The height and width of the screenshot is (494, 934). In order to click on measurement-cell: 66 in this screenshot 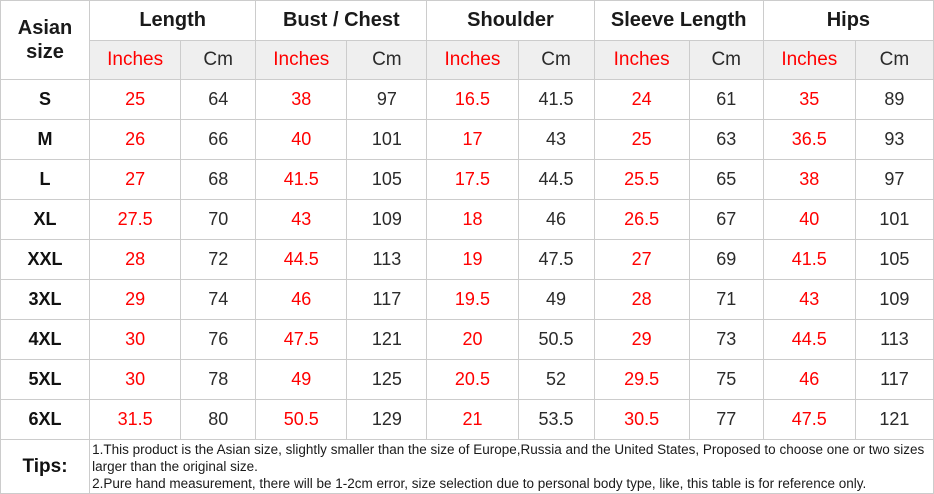, I will do `click(218, 139)`.